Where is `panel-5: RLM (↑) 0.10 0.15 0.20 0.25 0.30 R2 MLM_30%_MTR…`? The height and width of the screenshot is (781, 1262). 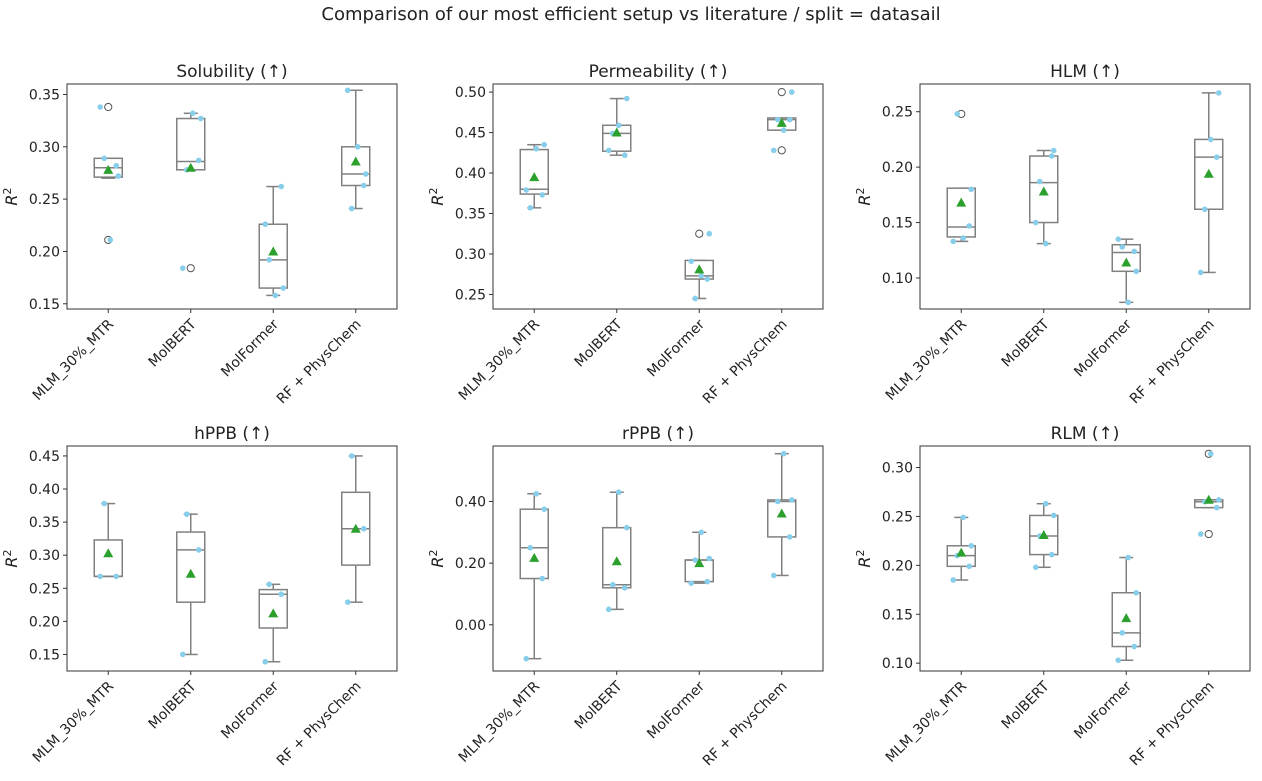
panel-5: RLM (↑) 0.10 0.15 0.20 0.25 0.30 R2 MLM_30%_MTR… is located at coordinates (1052, 596).